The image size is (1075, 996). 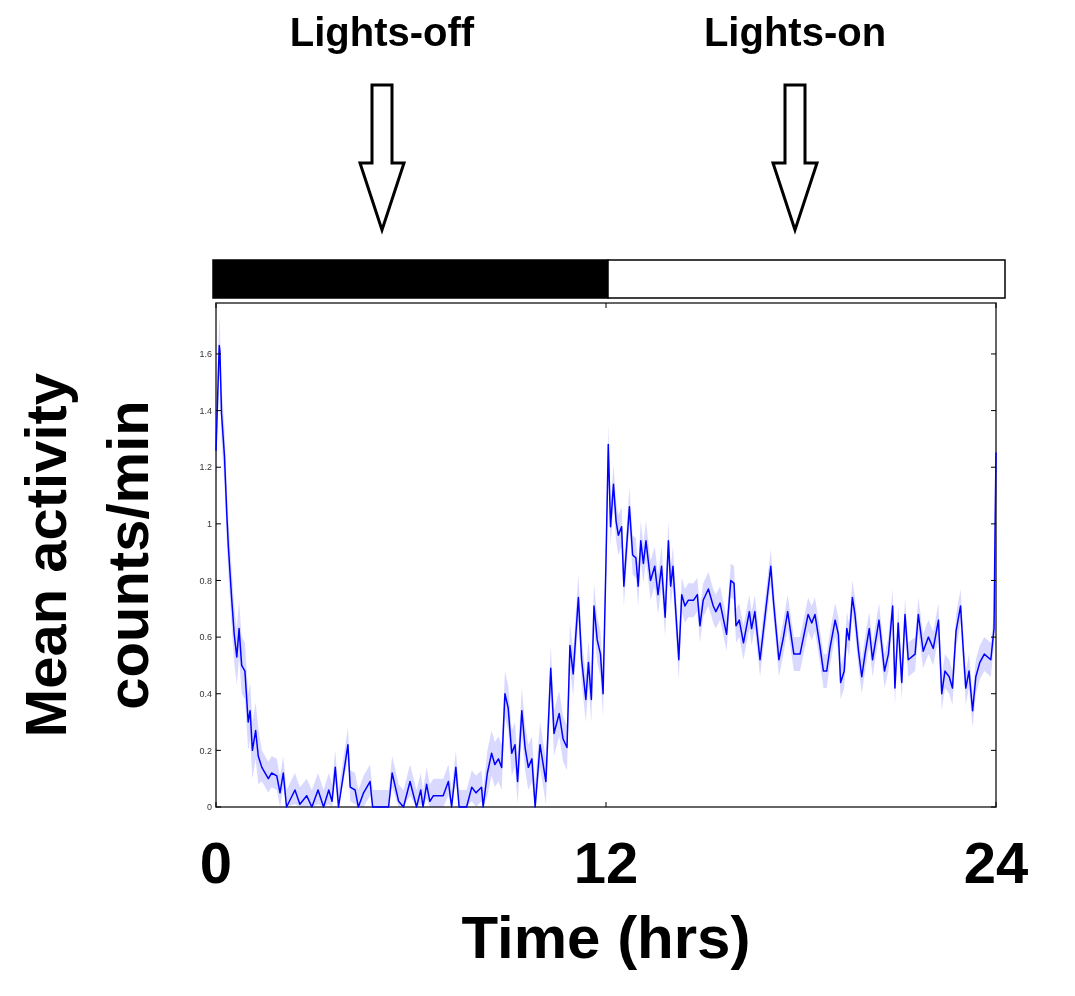 What do you see at coordinates (205, 467) in the screenshot?
I see `y-tick-label: 1.2` at bounding box center [205, 467].